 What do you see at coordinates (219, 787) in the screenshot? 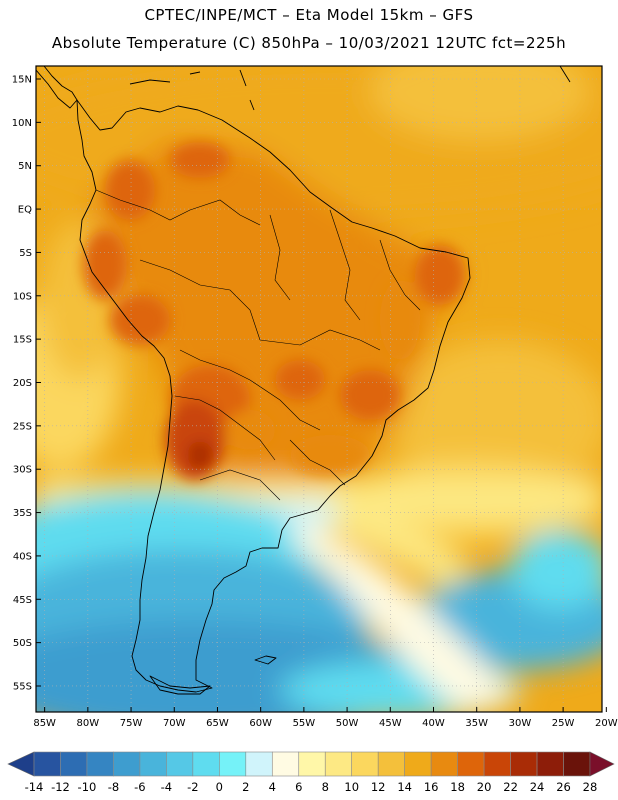
I see `colorbar-level-label: 0` at bounding box center [219, 787].